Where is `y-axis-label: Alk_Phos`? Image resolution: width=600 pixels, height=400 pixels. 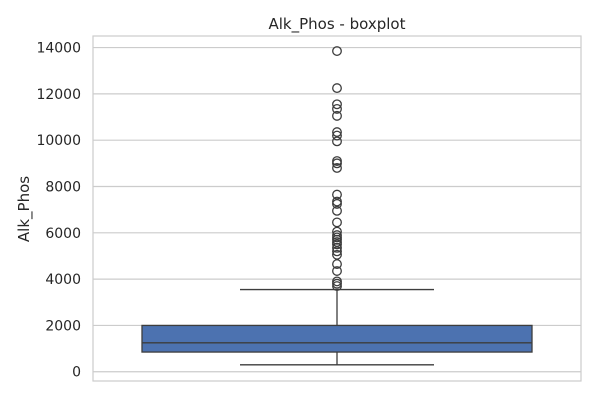 y-axis-label: Alk_Phos is located at coordinates (24, 209).